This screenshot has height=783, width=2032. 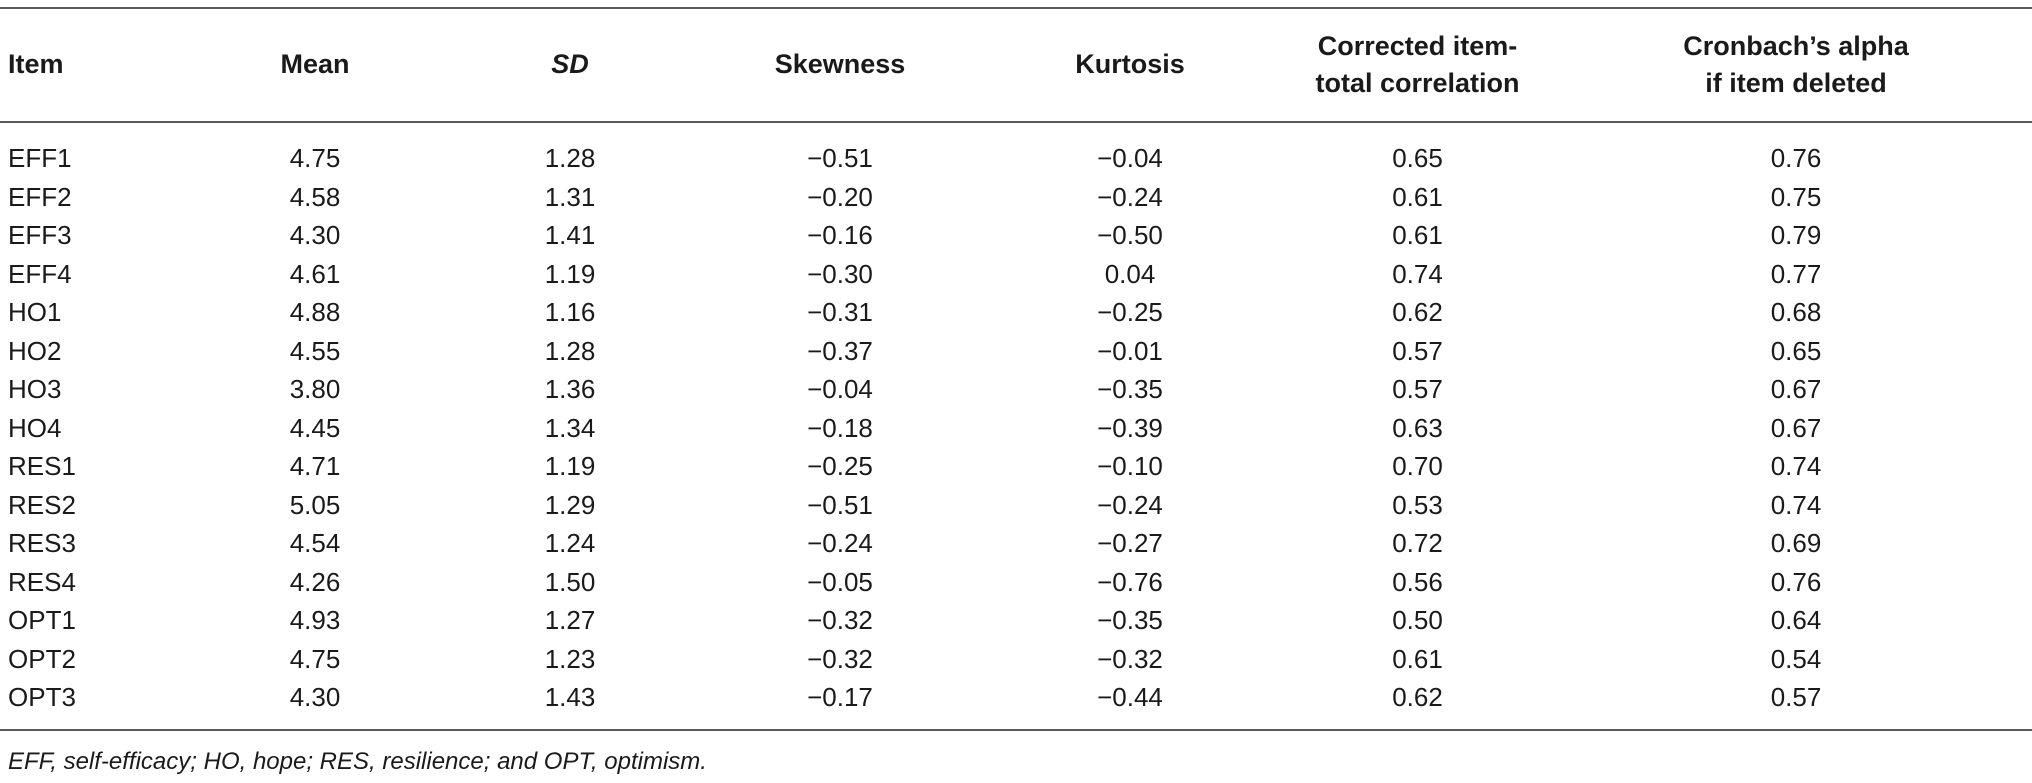 I want to click on cell-item: RES1, so click(x=42, y=466).